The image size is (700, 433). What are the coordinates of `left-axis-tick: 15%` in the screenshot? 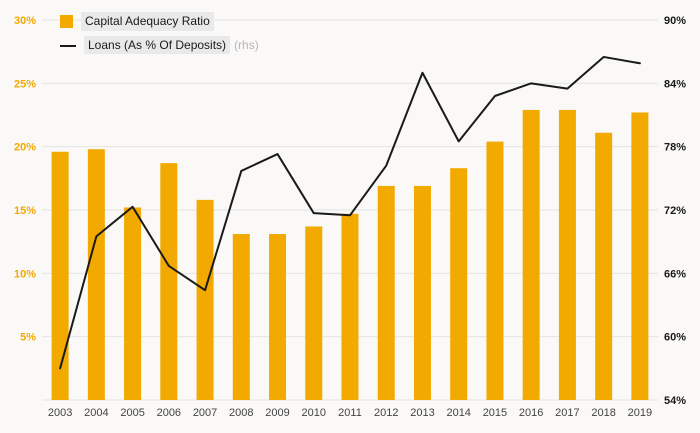 It's located at (25, 211).